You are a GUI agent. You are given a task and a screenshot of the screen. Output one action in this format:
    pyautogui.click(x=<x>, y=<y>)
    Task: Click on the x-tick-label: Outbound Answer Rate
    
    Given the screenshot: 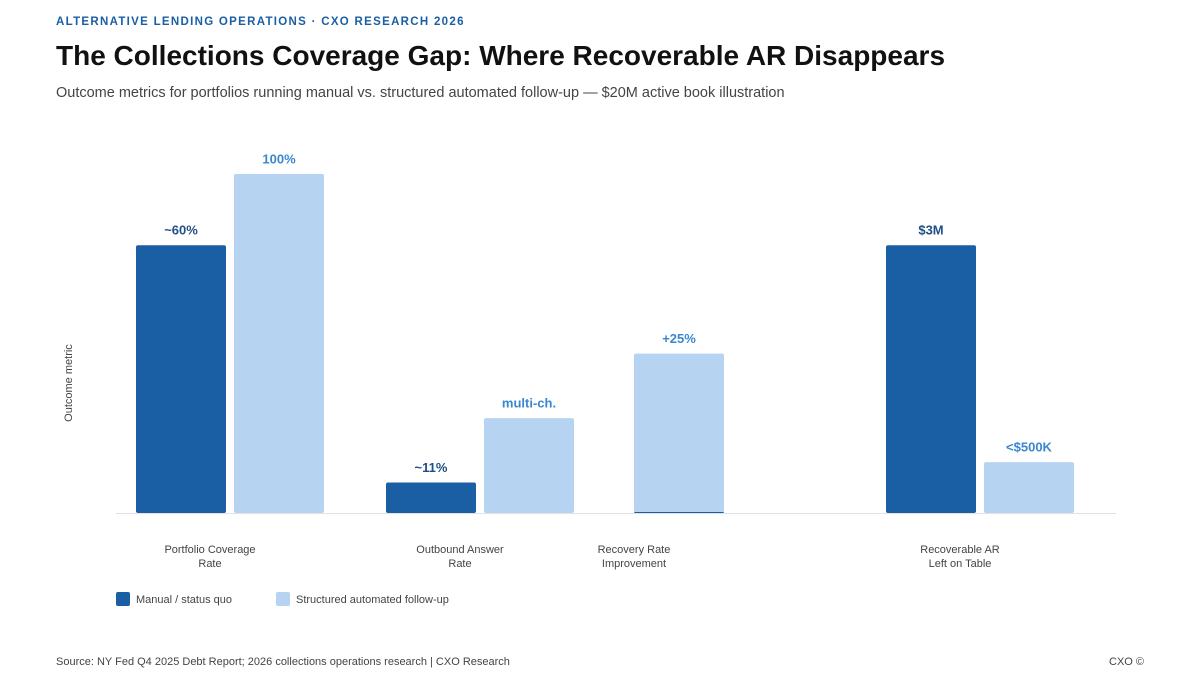 What is the action you would take?
    pyautogui.click(x=460, y=557)
    